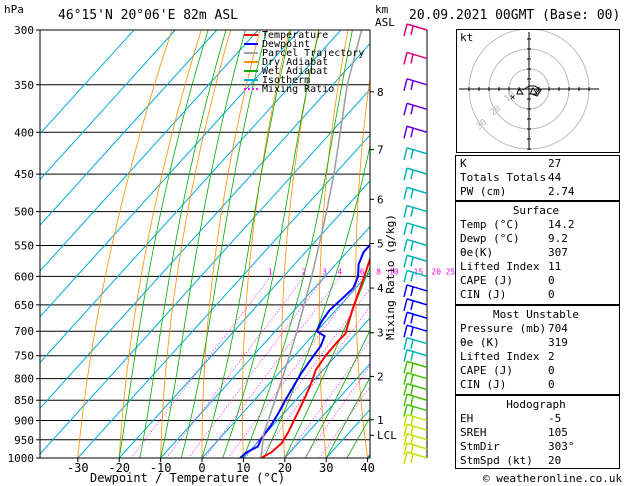  What do you see at coordinates (511, 266) in the screenshot?
I see `surface-row-li: Lifted Index 11` at bounding box center [511, 266].